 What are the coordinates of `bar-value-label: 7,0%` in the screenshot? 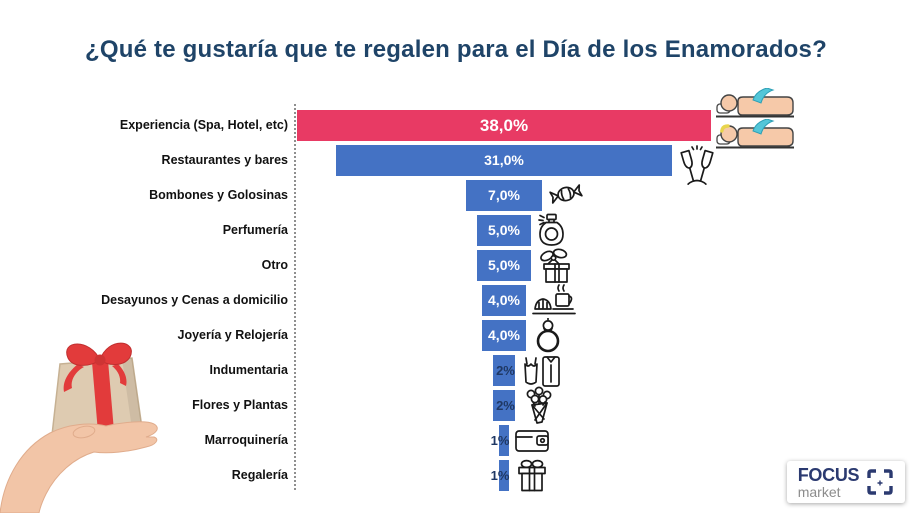 It's located at (504, 195).